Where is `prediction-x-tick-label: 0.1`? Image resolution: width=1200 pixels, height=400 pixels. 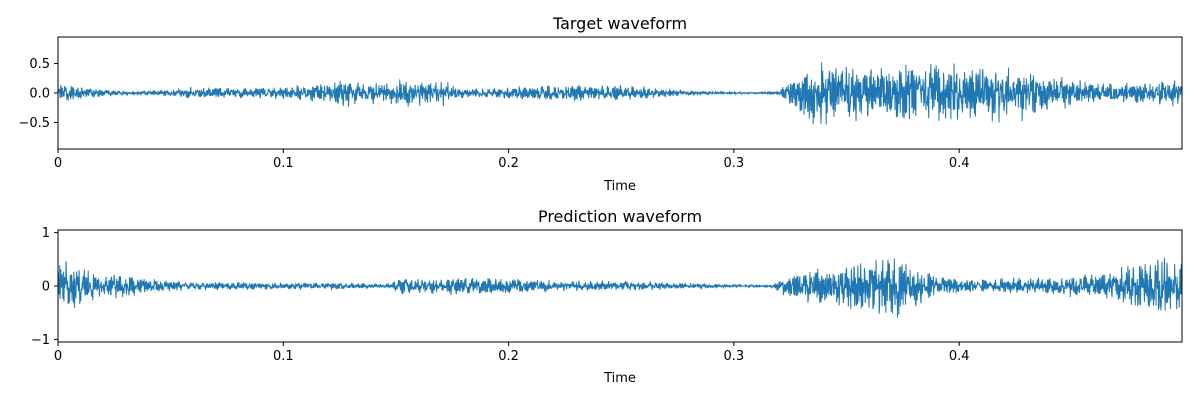
prediction-x-tick-label: 0.1 is located at coordinates (283, 356).